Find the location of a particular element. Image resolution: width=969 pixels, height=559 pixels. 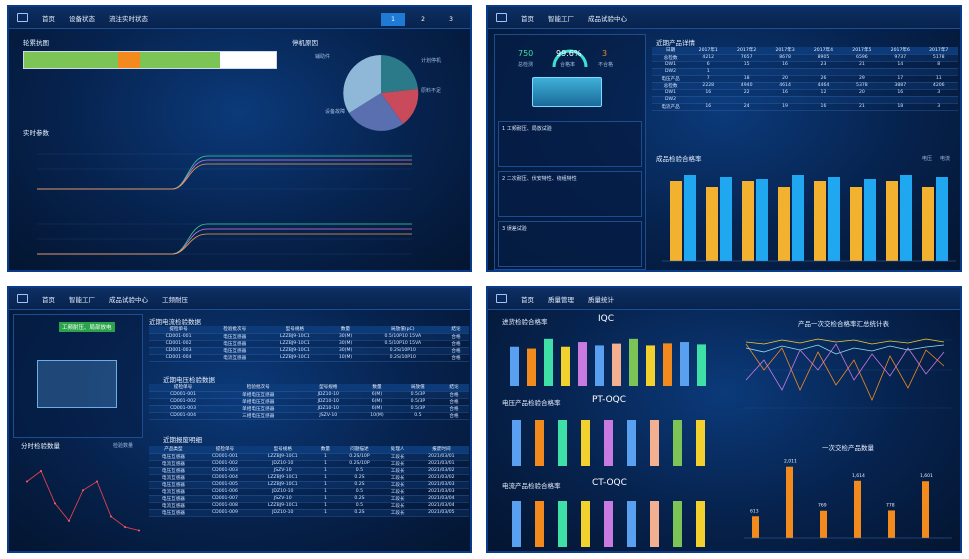

table-cell: 电压互感器 is located at coordinates (173, 457).